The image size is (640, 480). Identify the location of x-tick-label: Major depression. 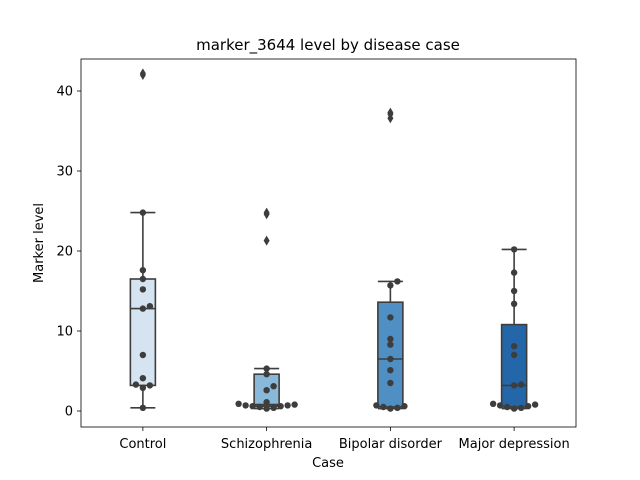
(514, 444).